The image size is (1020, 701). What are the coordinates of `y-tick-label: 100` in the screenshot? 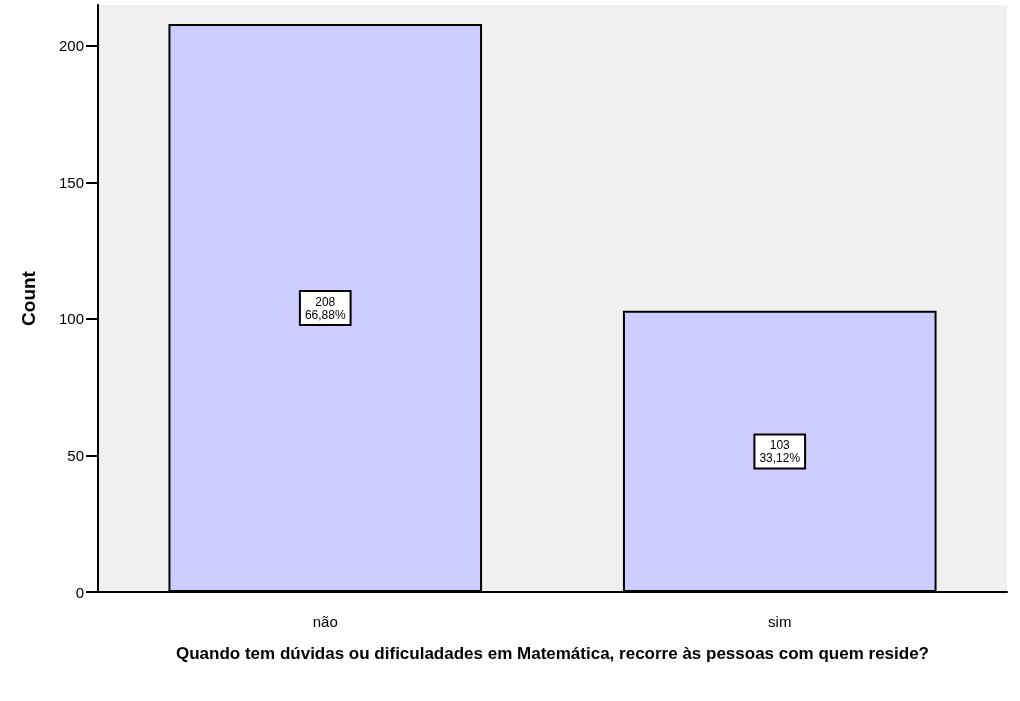 It's located at (71, 319).